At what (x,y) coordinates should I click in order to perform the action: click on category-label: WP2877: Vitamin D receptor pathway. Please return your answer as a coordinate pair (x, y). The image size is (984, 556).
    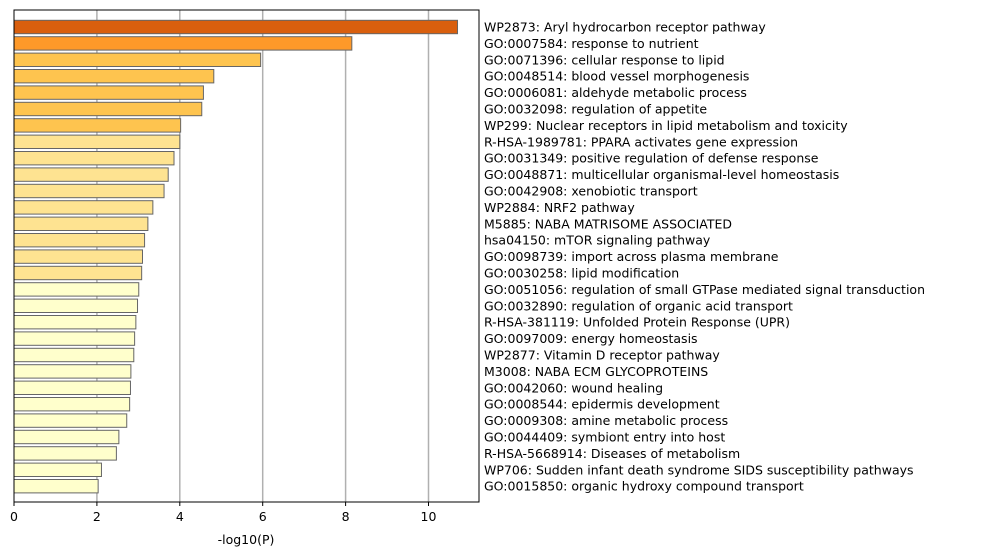
    Looking at the image, I should click on (602, 355).